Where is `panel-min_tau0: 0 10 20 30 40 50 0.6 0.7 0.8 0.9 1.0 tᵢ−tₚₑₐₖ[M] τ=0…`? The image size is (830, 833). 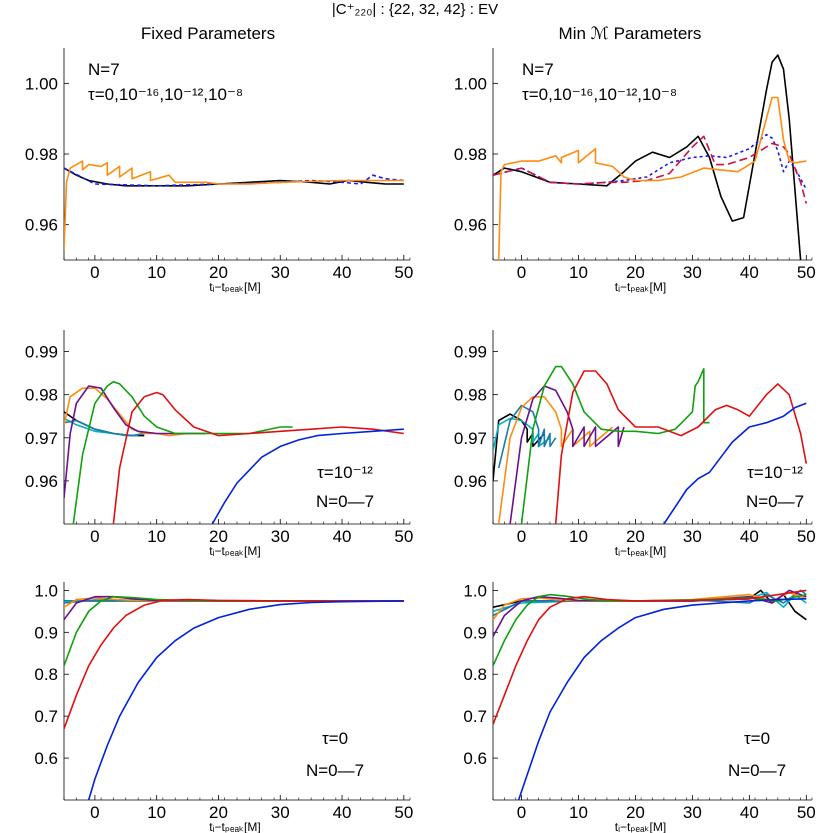
panel-min_tau0: 0 10 20 30 40 50 0.6 0.7 0.8 0.9 1.0 tᵢ−tₚₑₐₖ[M] τ=0… is located at coordinates (639, 707).